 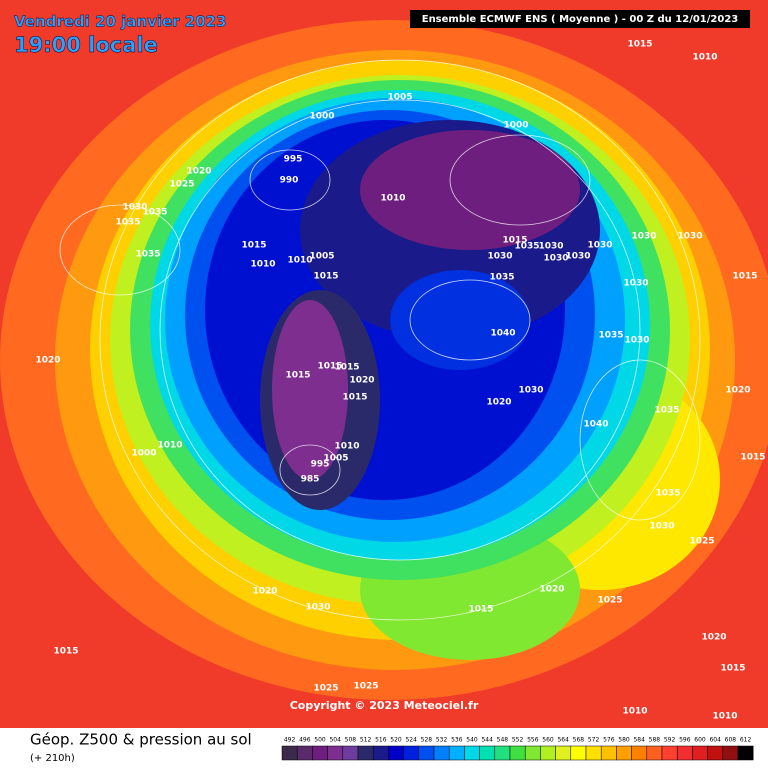 What do you see at coordinates (305, 740) in the screenshot?
I see `scale-label: 496` at bounding box center [305, 740].